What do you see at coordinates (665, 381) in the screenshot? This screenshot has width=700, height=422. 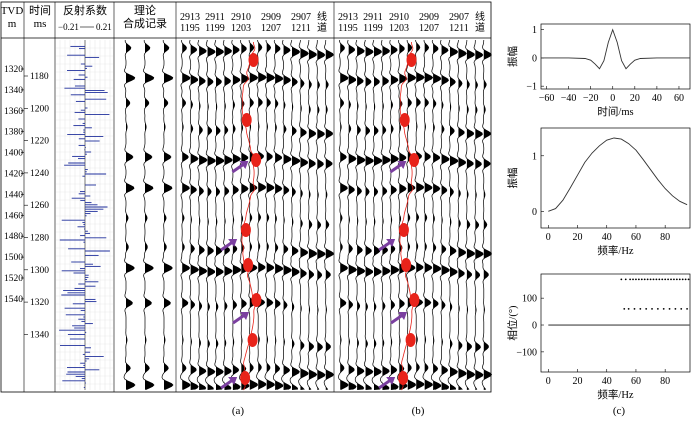 I see `x-tick-label: 80` at bounding box center [665, 381].